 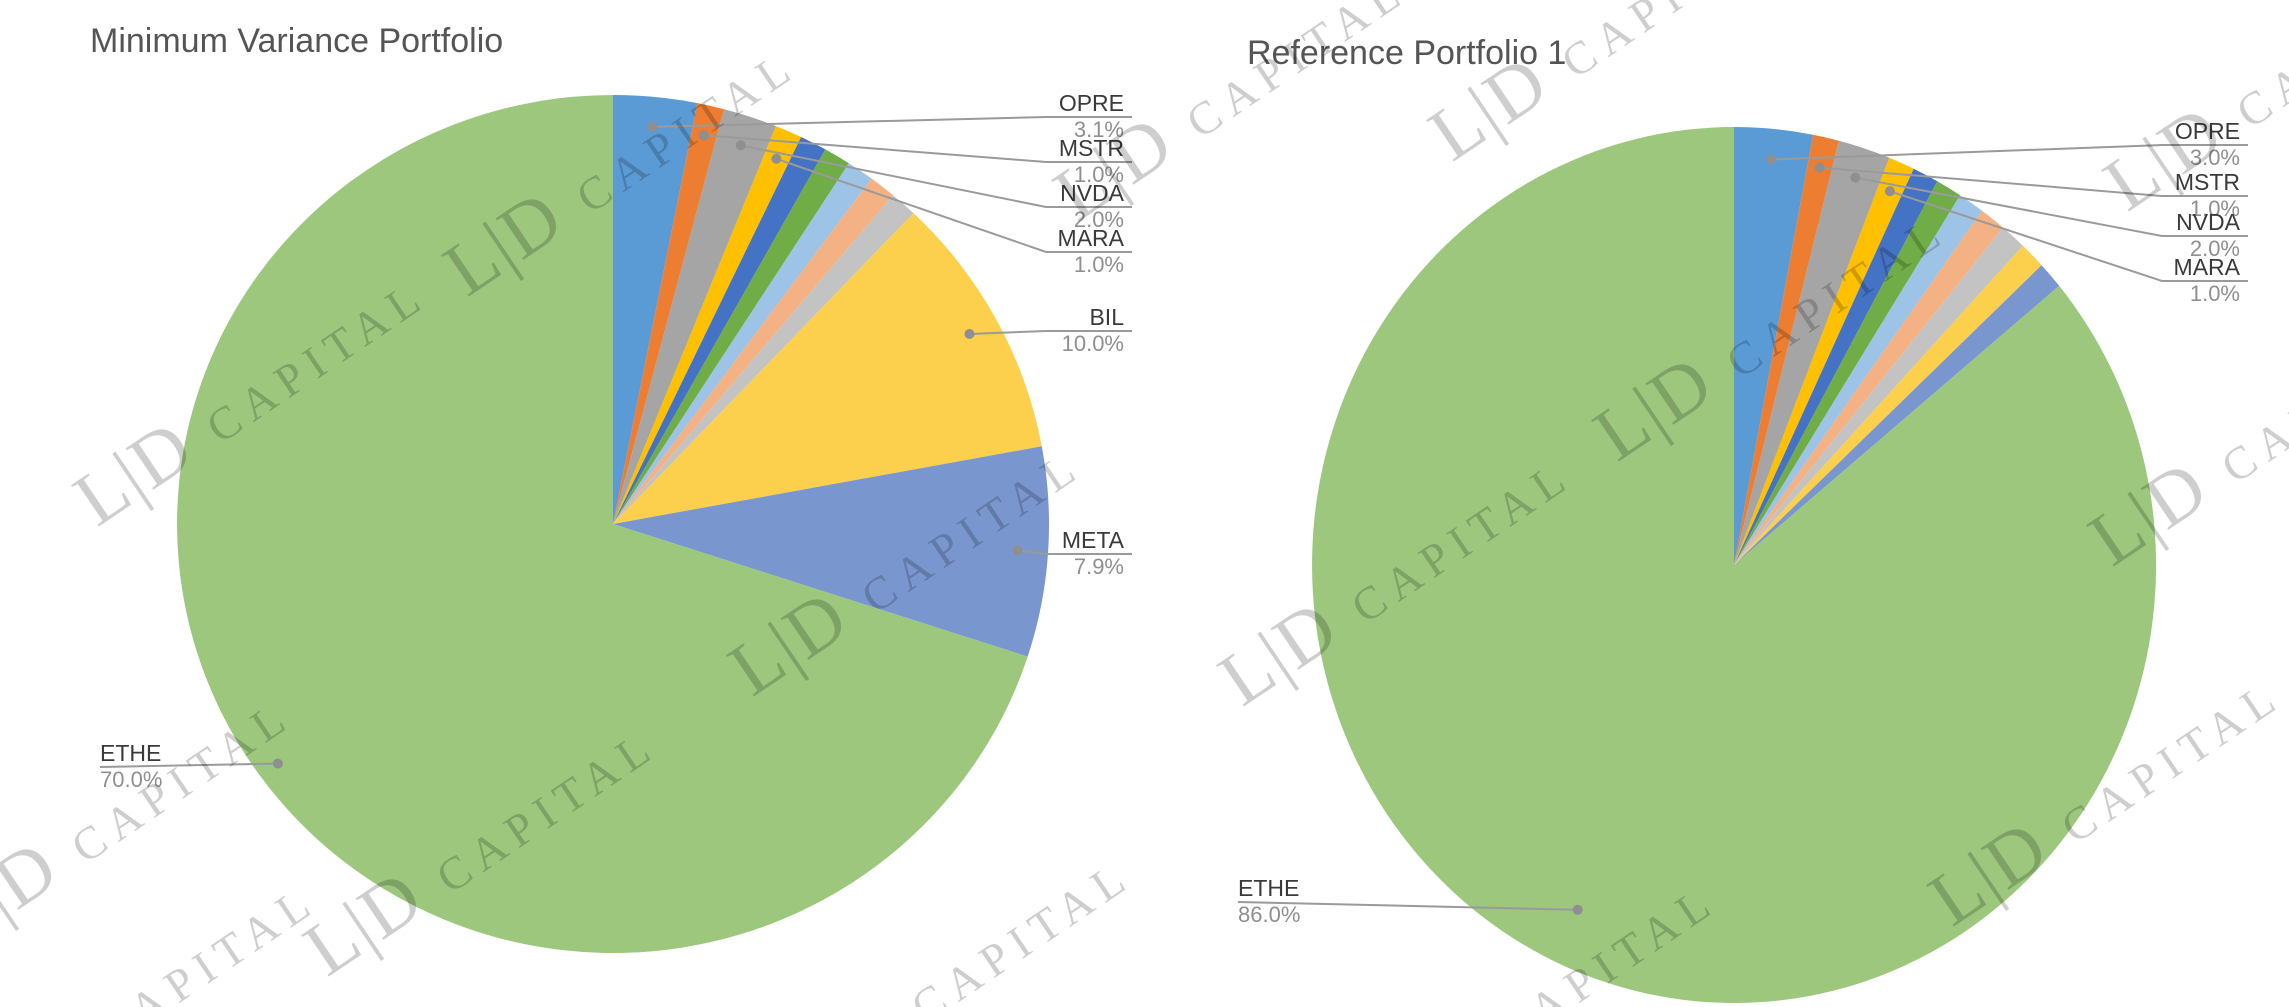 I want to click on leader-line-bil, so click(x=1050, y=332).